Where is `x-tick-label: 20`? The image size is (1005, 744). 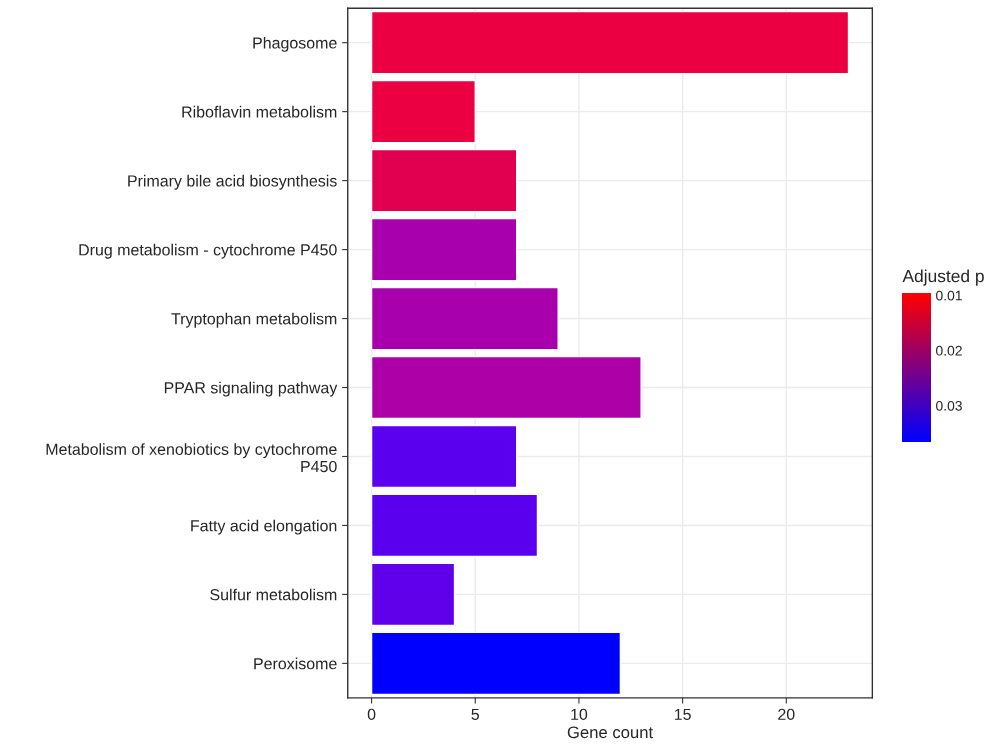 x-tick-label: 20 is located at coordinates (786, 714).